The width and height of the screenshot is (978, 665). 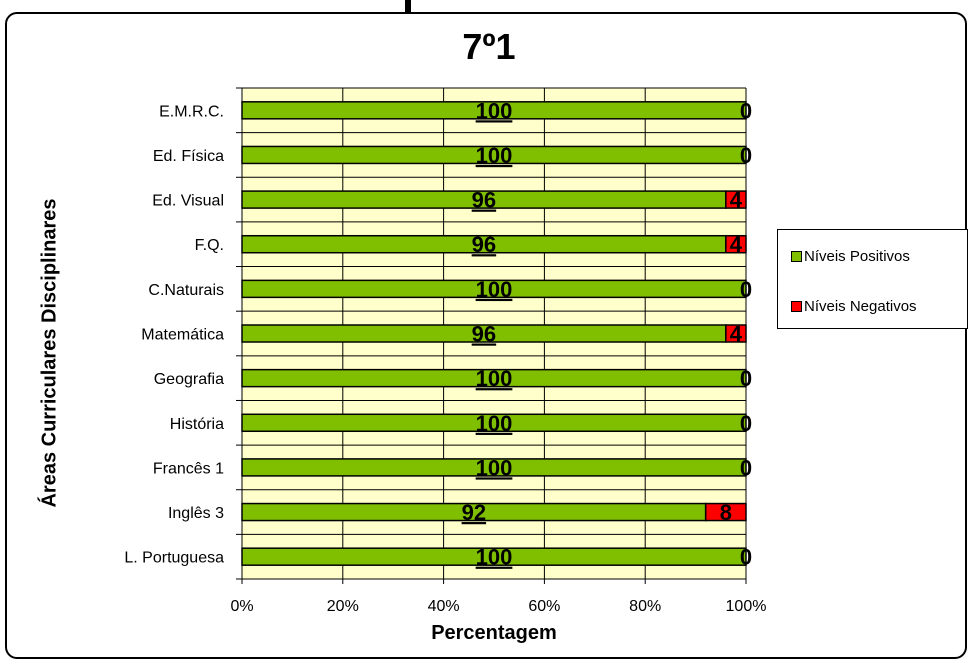 What do you see at coordinates (241, 606) in the screenshot?
I see `x-tick-label: 0%` at bounding box center [241, 606].